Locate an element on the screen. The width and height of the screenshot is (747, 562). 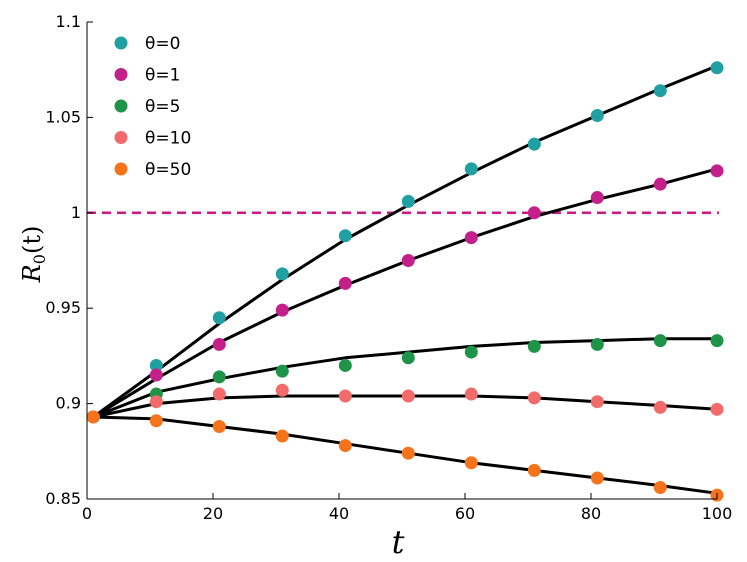
x-axis-title: t is located at coordinates (398, 542).